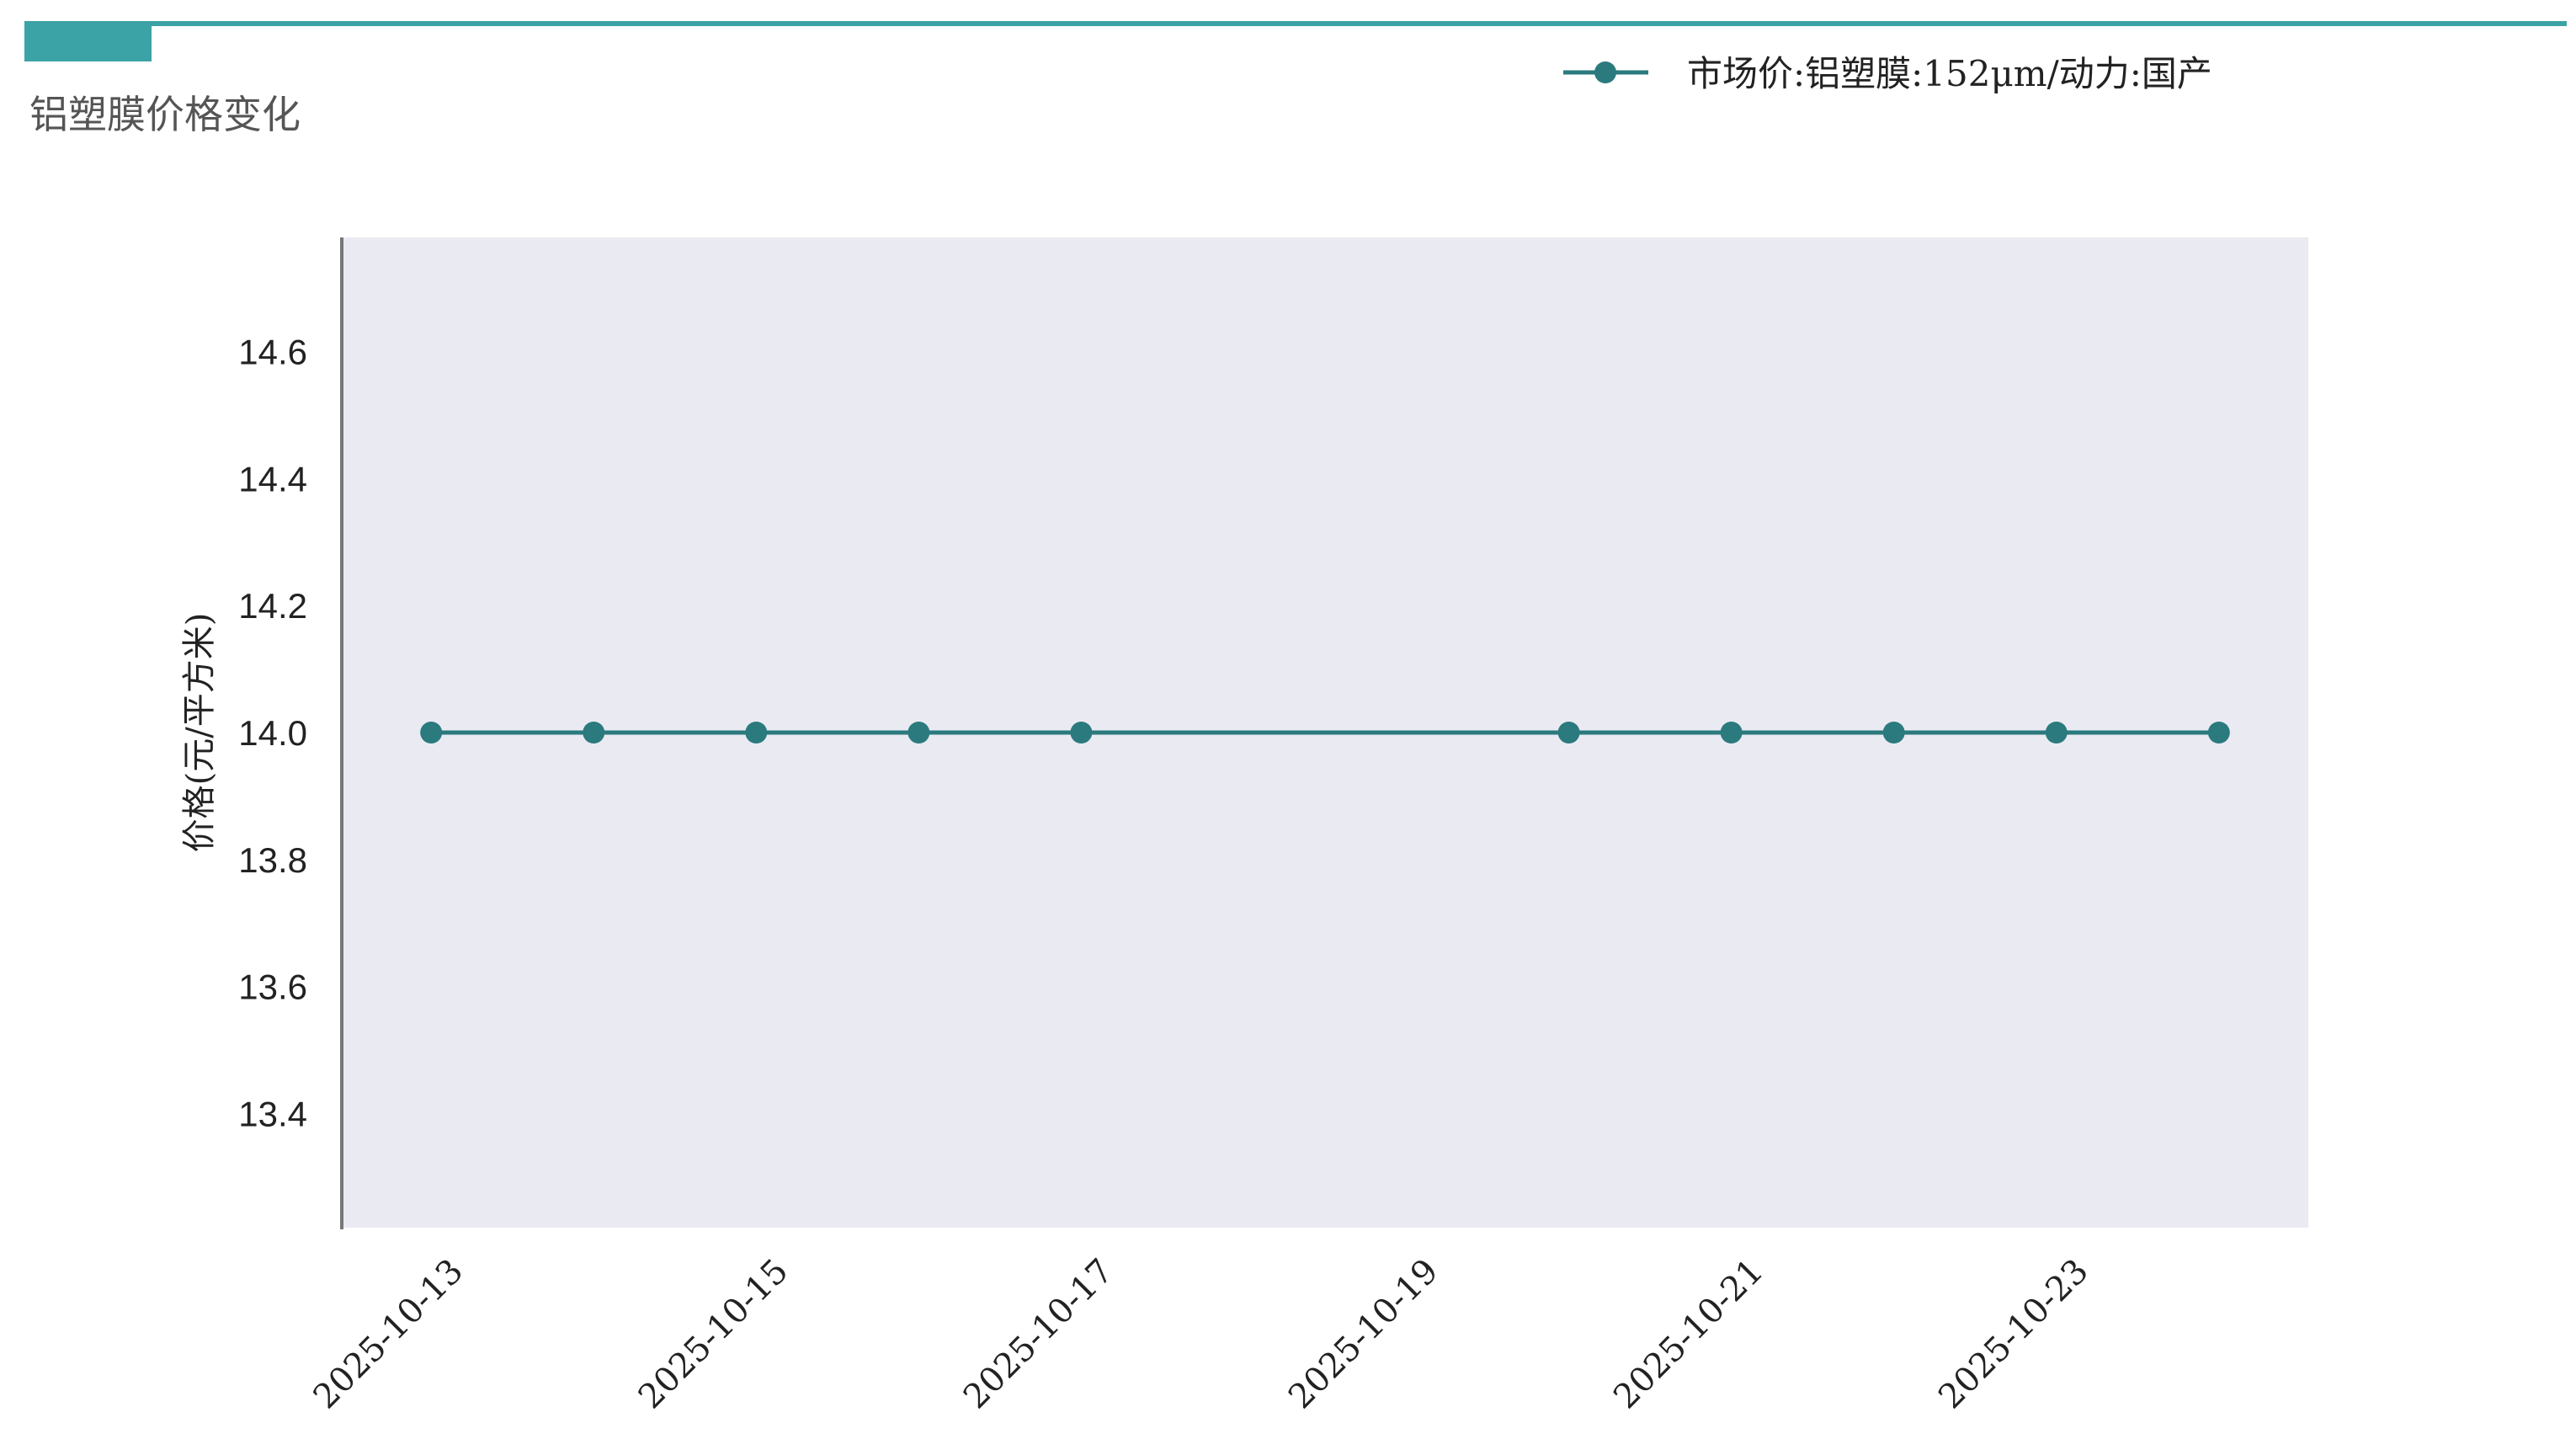 The width and height of the screenshot is (2576, 1439). What do you see at coordinates (713, 1334) in the screenshot?
I see `x-tick-label: 2025-10-15` at bounding box center [713, 1334].